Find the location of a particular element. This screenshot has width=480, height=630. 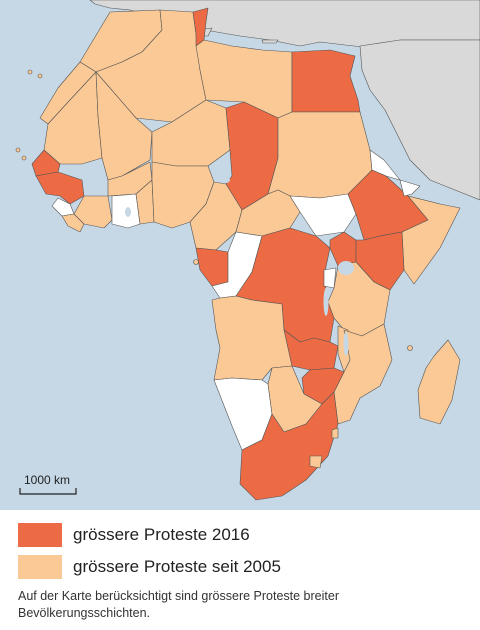

lake-chad is located at coordinates (226, 180).